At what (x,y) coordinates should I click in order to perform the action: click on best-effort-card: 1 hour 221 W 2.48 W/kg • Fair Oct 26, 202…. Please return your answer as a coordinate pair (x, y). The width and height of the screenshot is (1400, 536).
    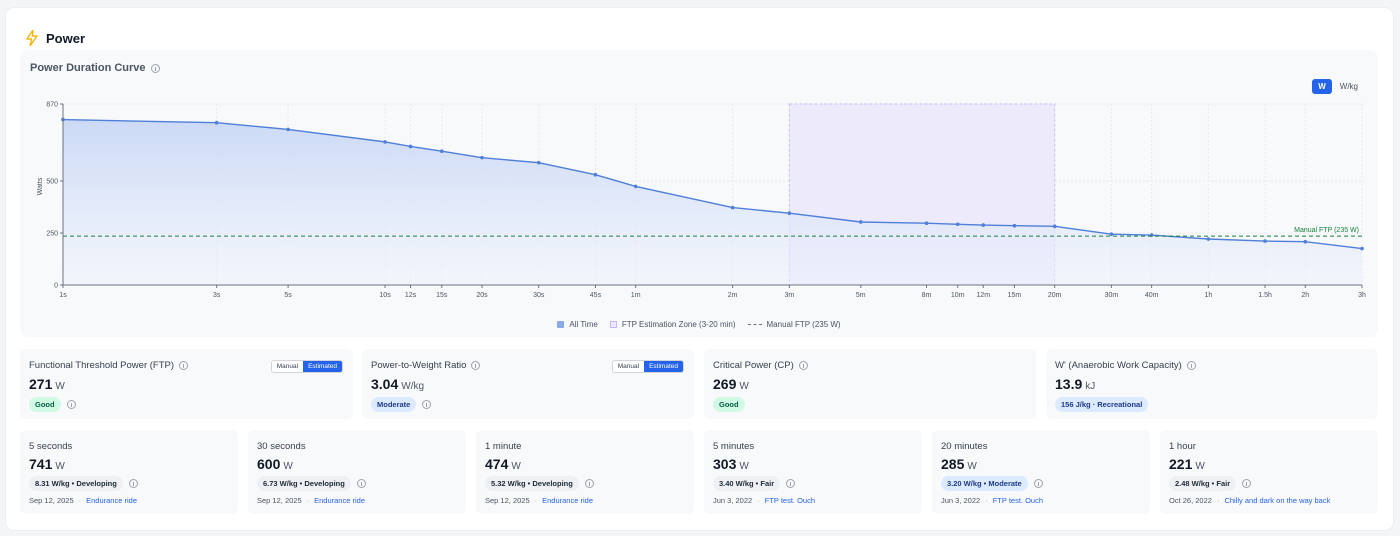
    Looking at the image, I should click on (1269, 472).